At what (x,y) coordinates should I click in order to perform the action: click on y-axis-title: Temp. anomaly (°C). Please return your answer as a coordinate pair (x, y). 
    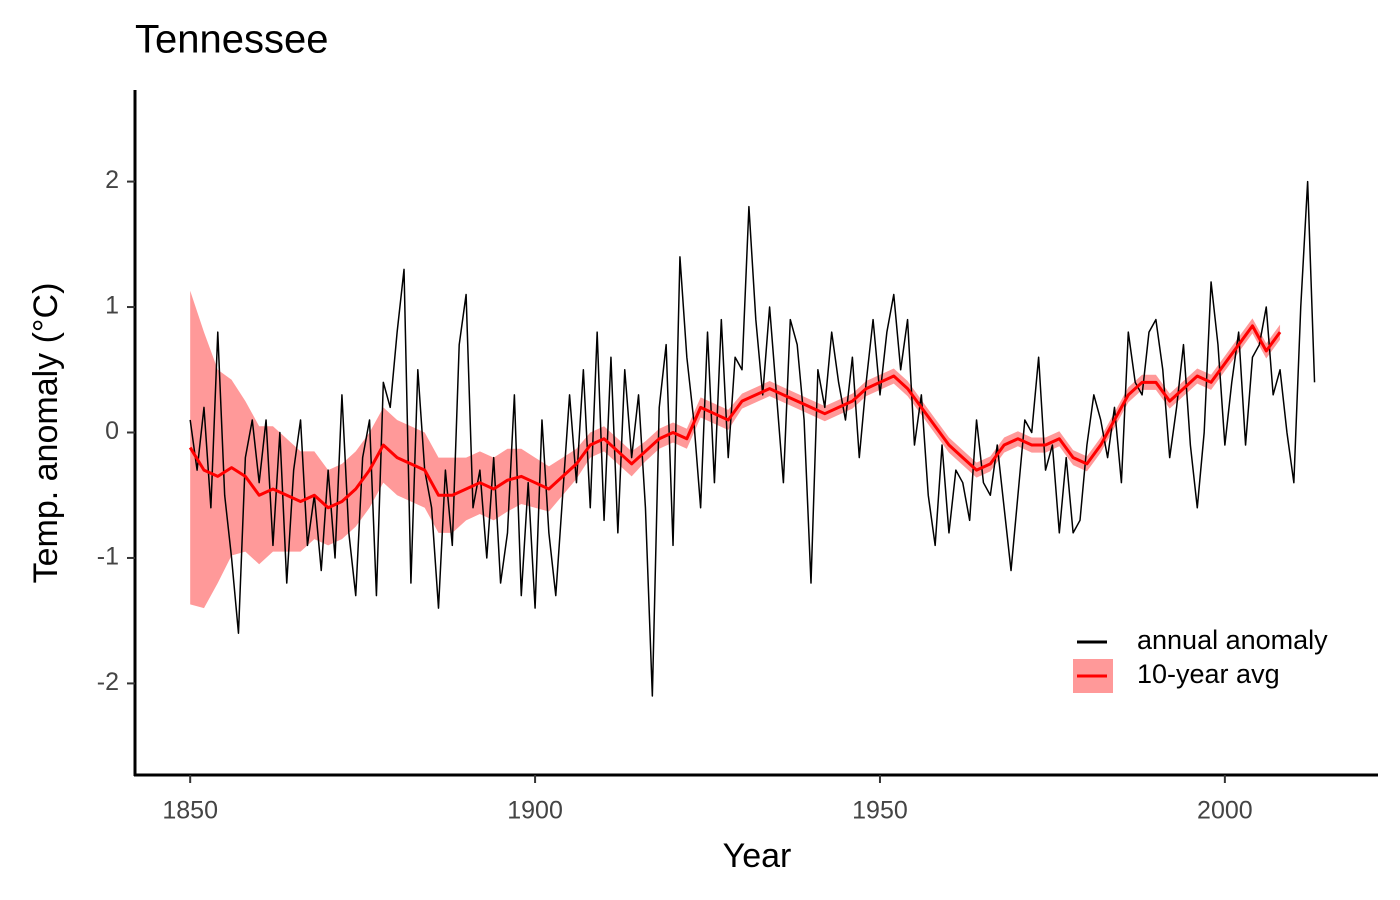
    Looking at the image, I should click on (46, 433).